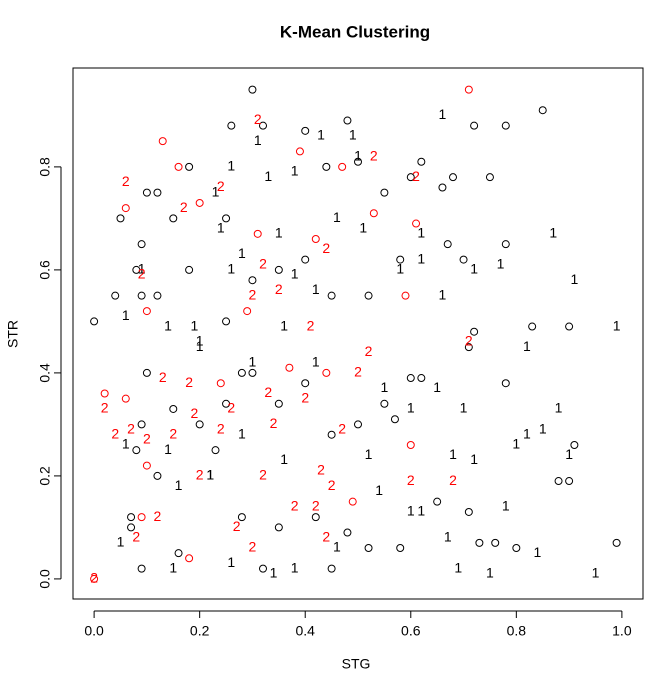 Image resolution: width=671 pixels, height=691 pixels. I want to click on y-tick-label: 0.2, so click(45, 476).